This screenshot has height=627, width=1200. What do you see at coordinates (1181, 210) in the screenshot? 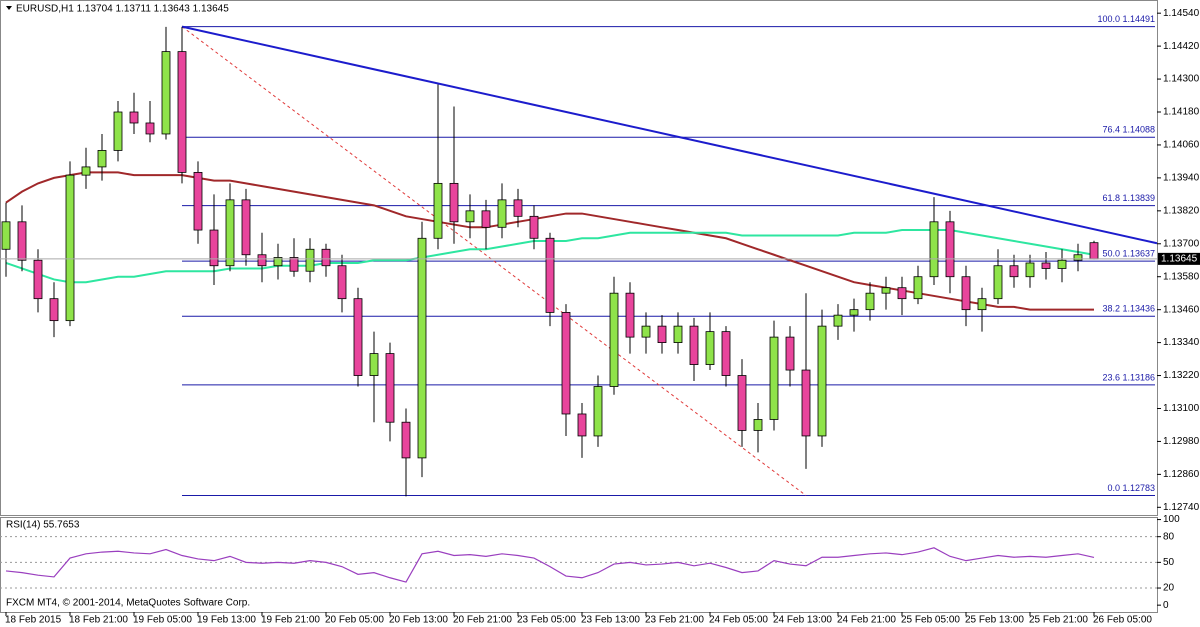
I see `y-tick-label: 1.13820` at bounding box center [1181, 210].